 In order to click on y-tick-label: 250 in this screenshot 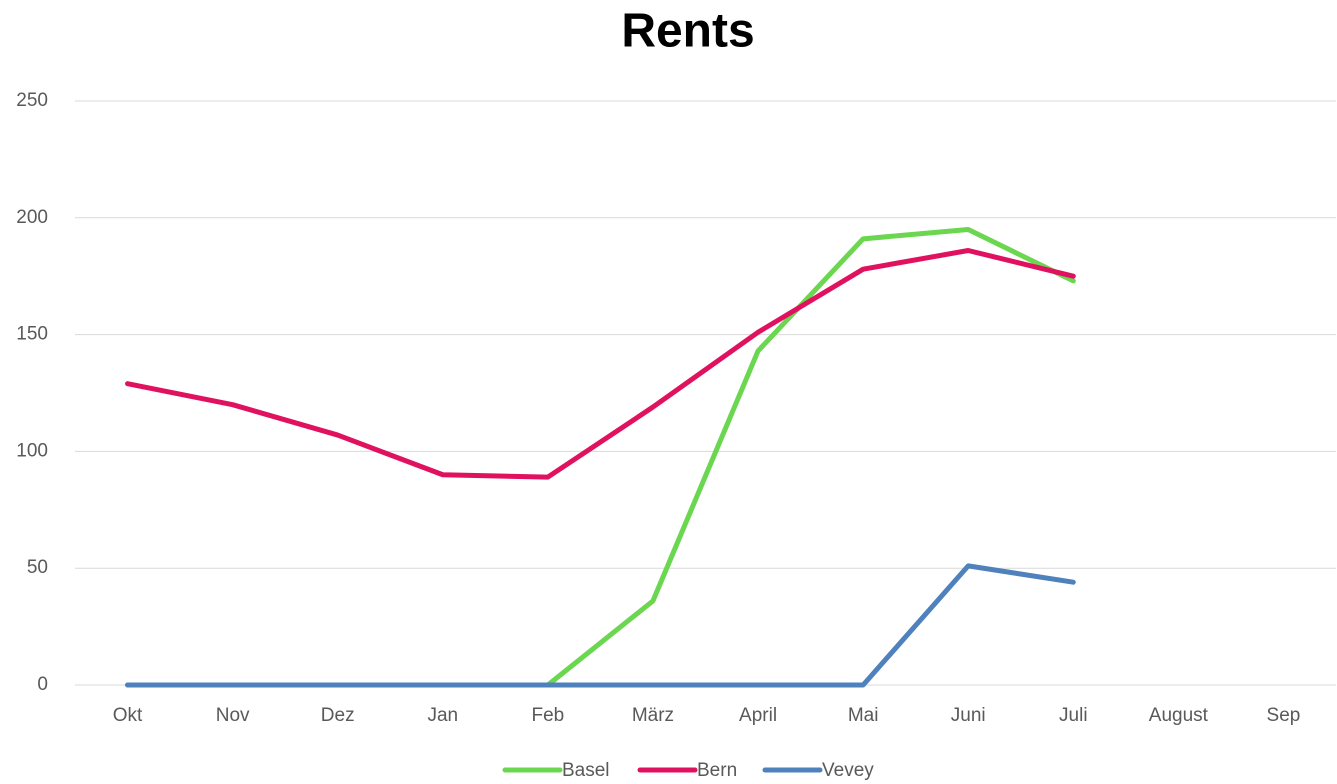, I will do `click(32, 100)`.